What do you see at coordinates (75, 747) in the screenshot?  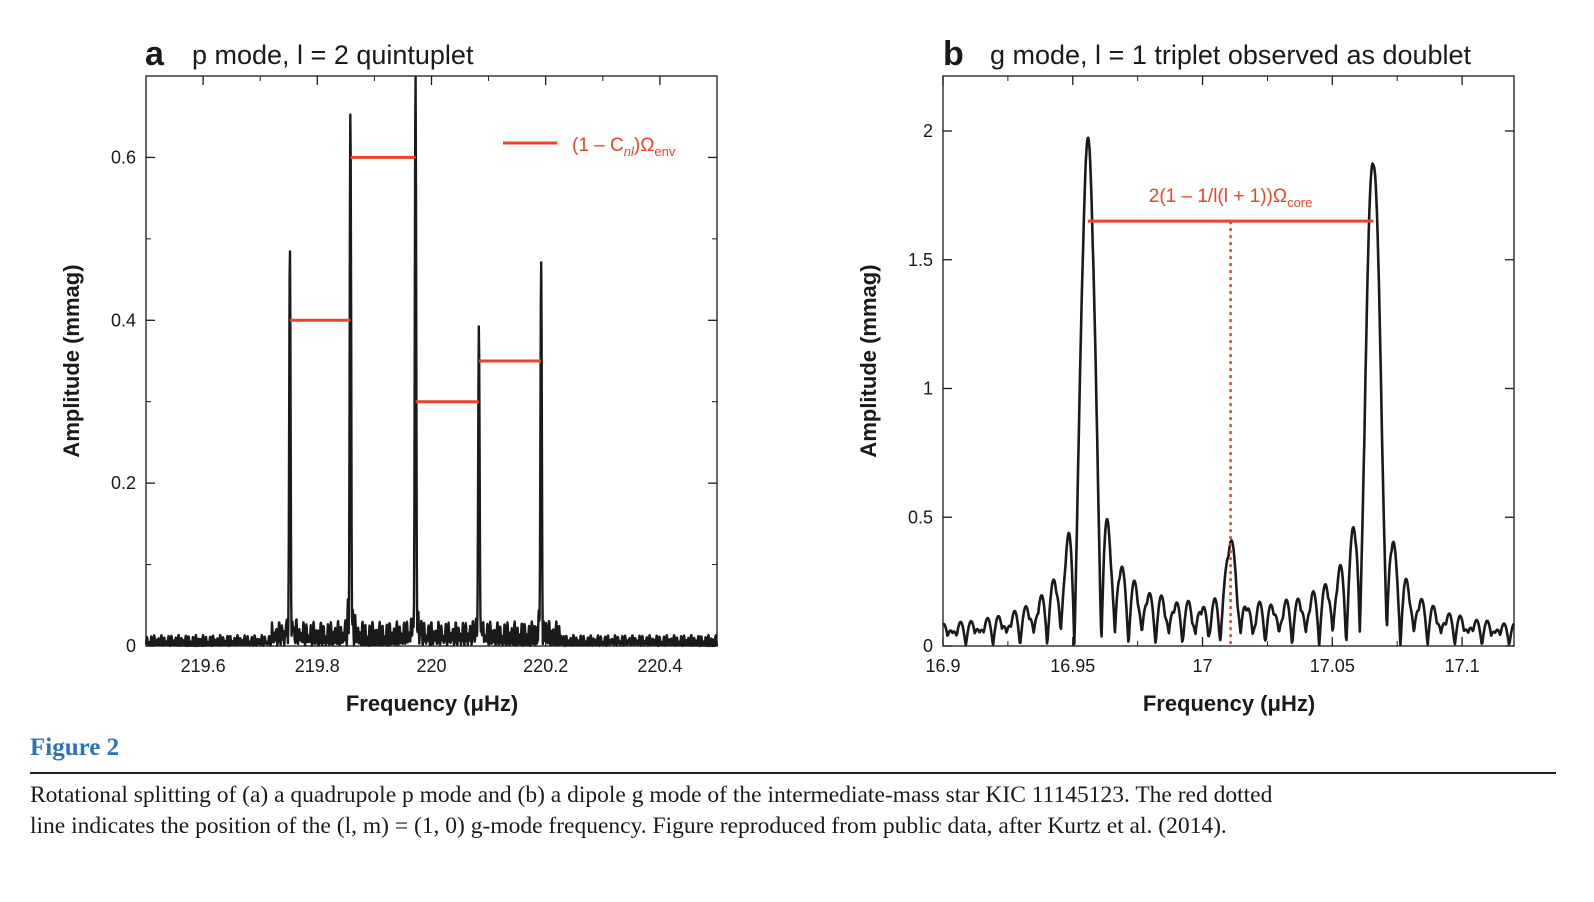 I see `figure-label: Figure 2` at bounding box center [75, 747].